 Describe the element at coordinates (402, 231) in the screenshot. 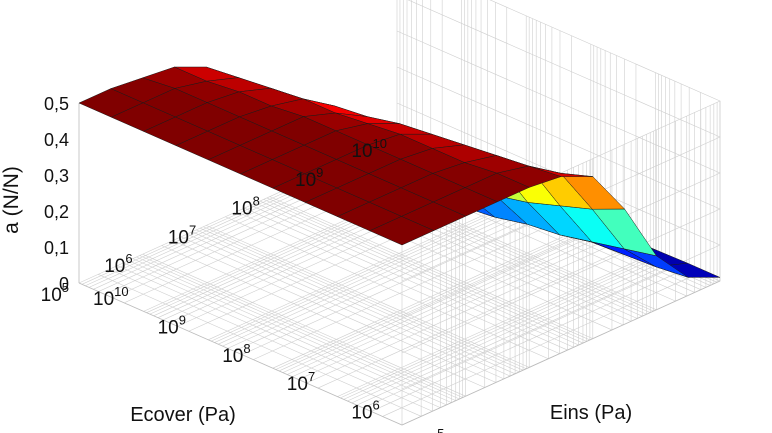

I see `surface-patch` at that location.